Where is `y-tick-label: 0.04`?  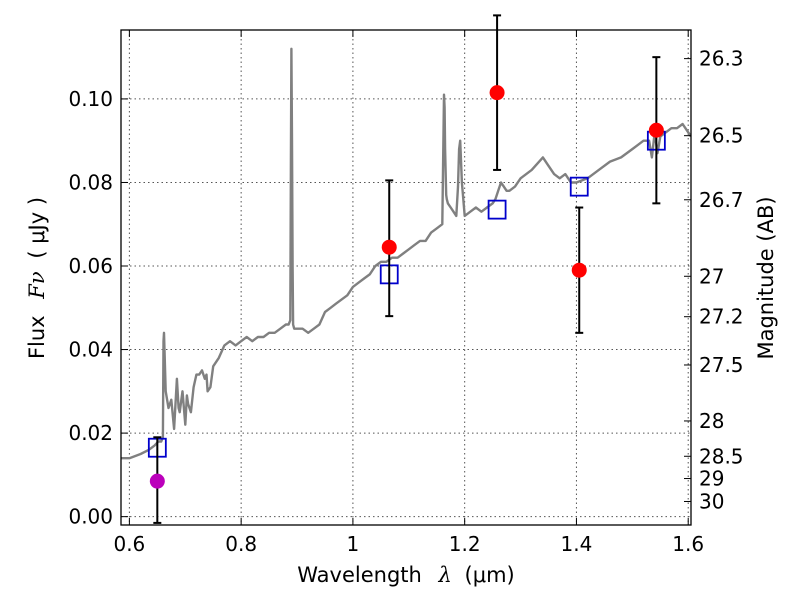 y-tick-label: 0.04 is located at coordinates (90, 350).